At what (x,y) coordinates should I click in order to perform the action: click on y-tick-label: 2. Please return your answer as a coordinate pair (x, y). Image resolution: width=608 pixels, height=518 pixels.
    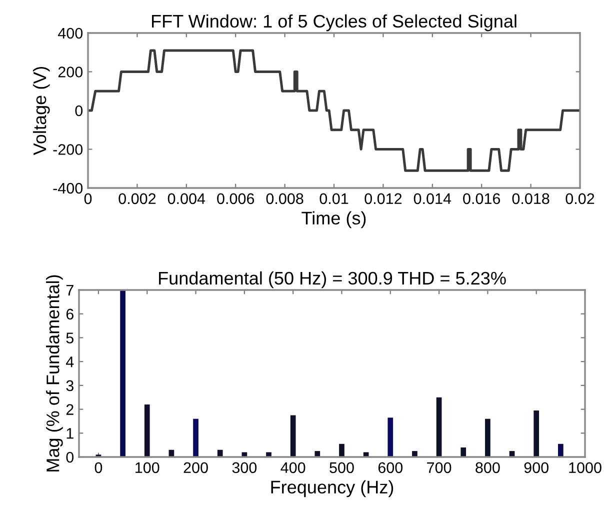
    Looking at the image, I should click on (70, 409).